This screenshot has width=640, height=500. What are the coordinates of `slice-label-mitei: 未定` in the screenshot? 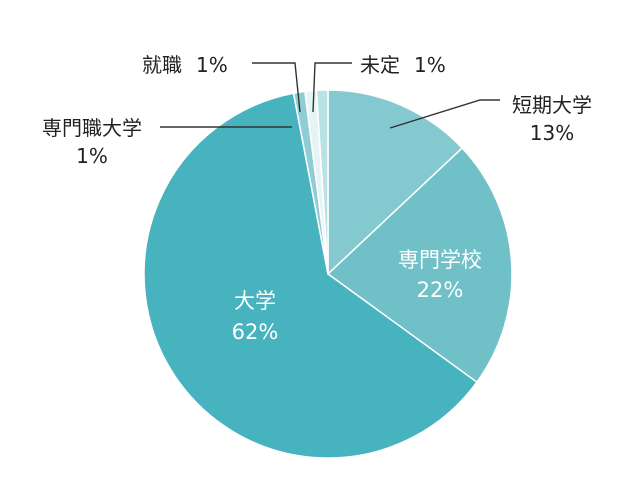 It's located at (380, 65).